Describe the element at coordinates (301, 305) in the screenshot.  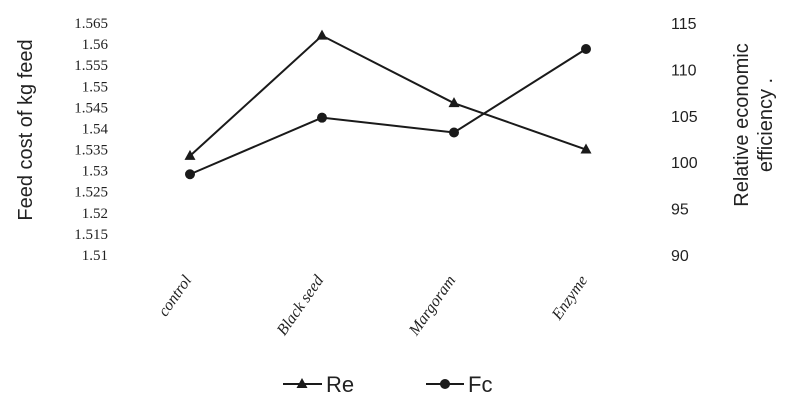
I see `category-label: Black seed` at that location.